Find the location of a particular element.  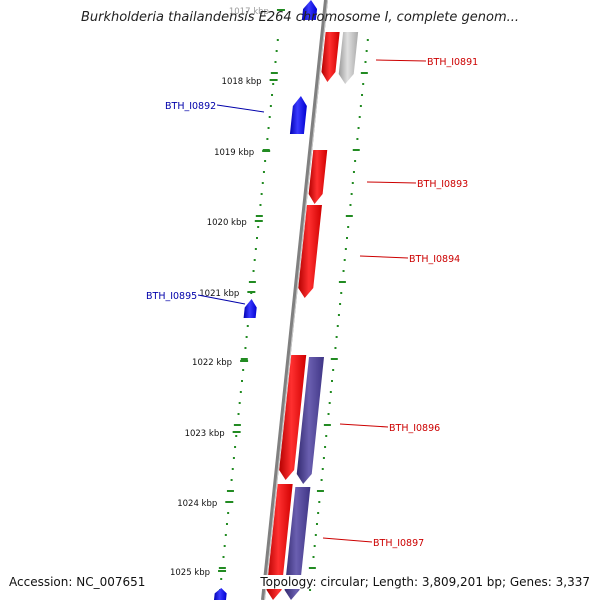

chromosome-backbone is located at coordinates (294, 300).